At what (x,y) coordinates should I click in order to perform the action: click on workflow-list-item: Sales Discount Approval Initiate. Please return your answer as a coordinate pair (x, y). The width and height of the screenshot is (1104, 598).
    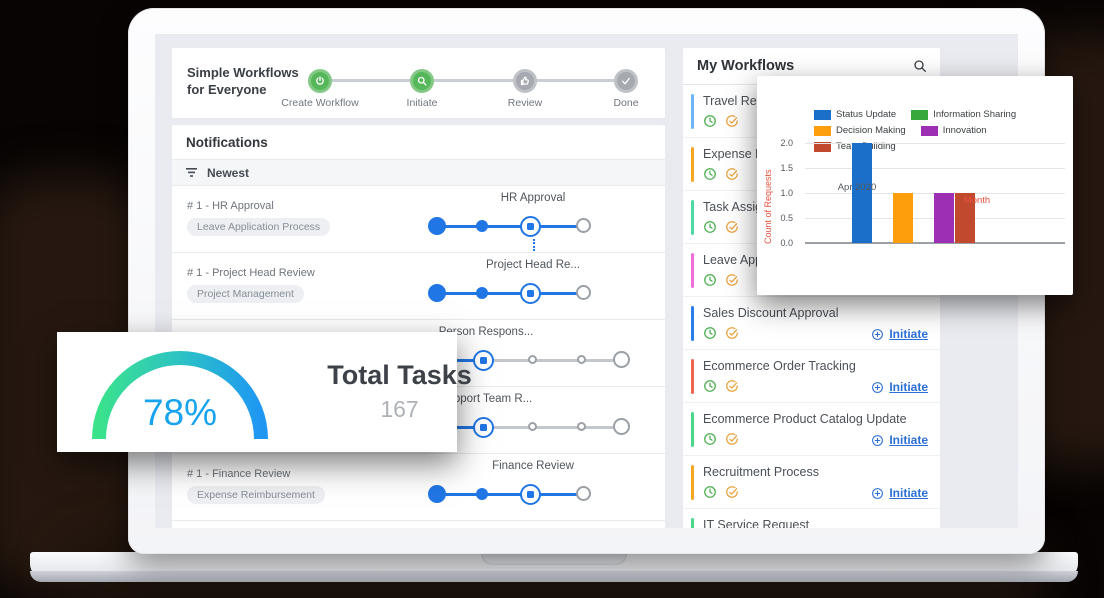
    Looking at the image, I should click on (811, 323).